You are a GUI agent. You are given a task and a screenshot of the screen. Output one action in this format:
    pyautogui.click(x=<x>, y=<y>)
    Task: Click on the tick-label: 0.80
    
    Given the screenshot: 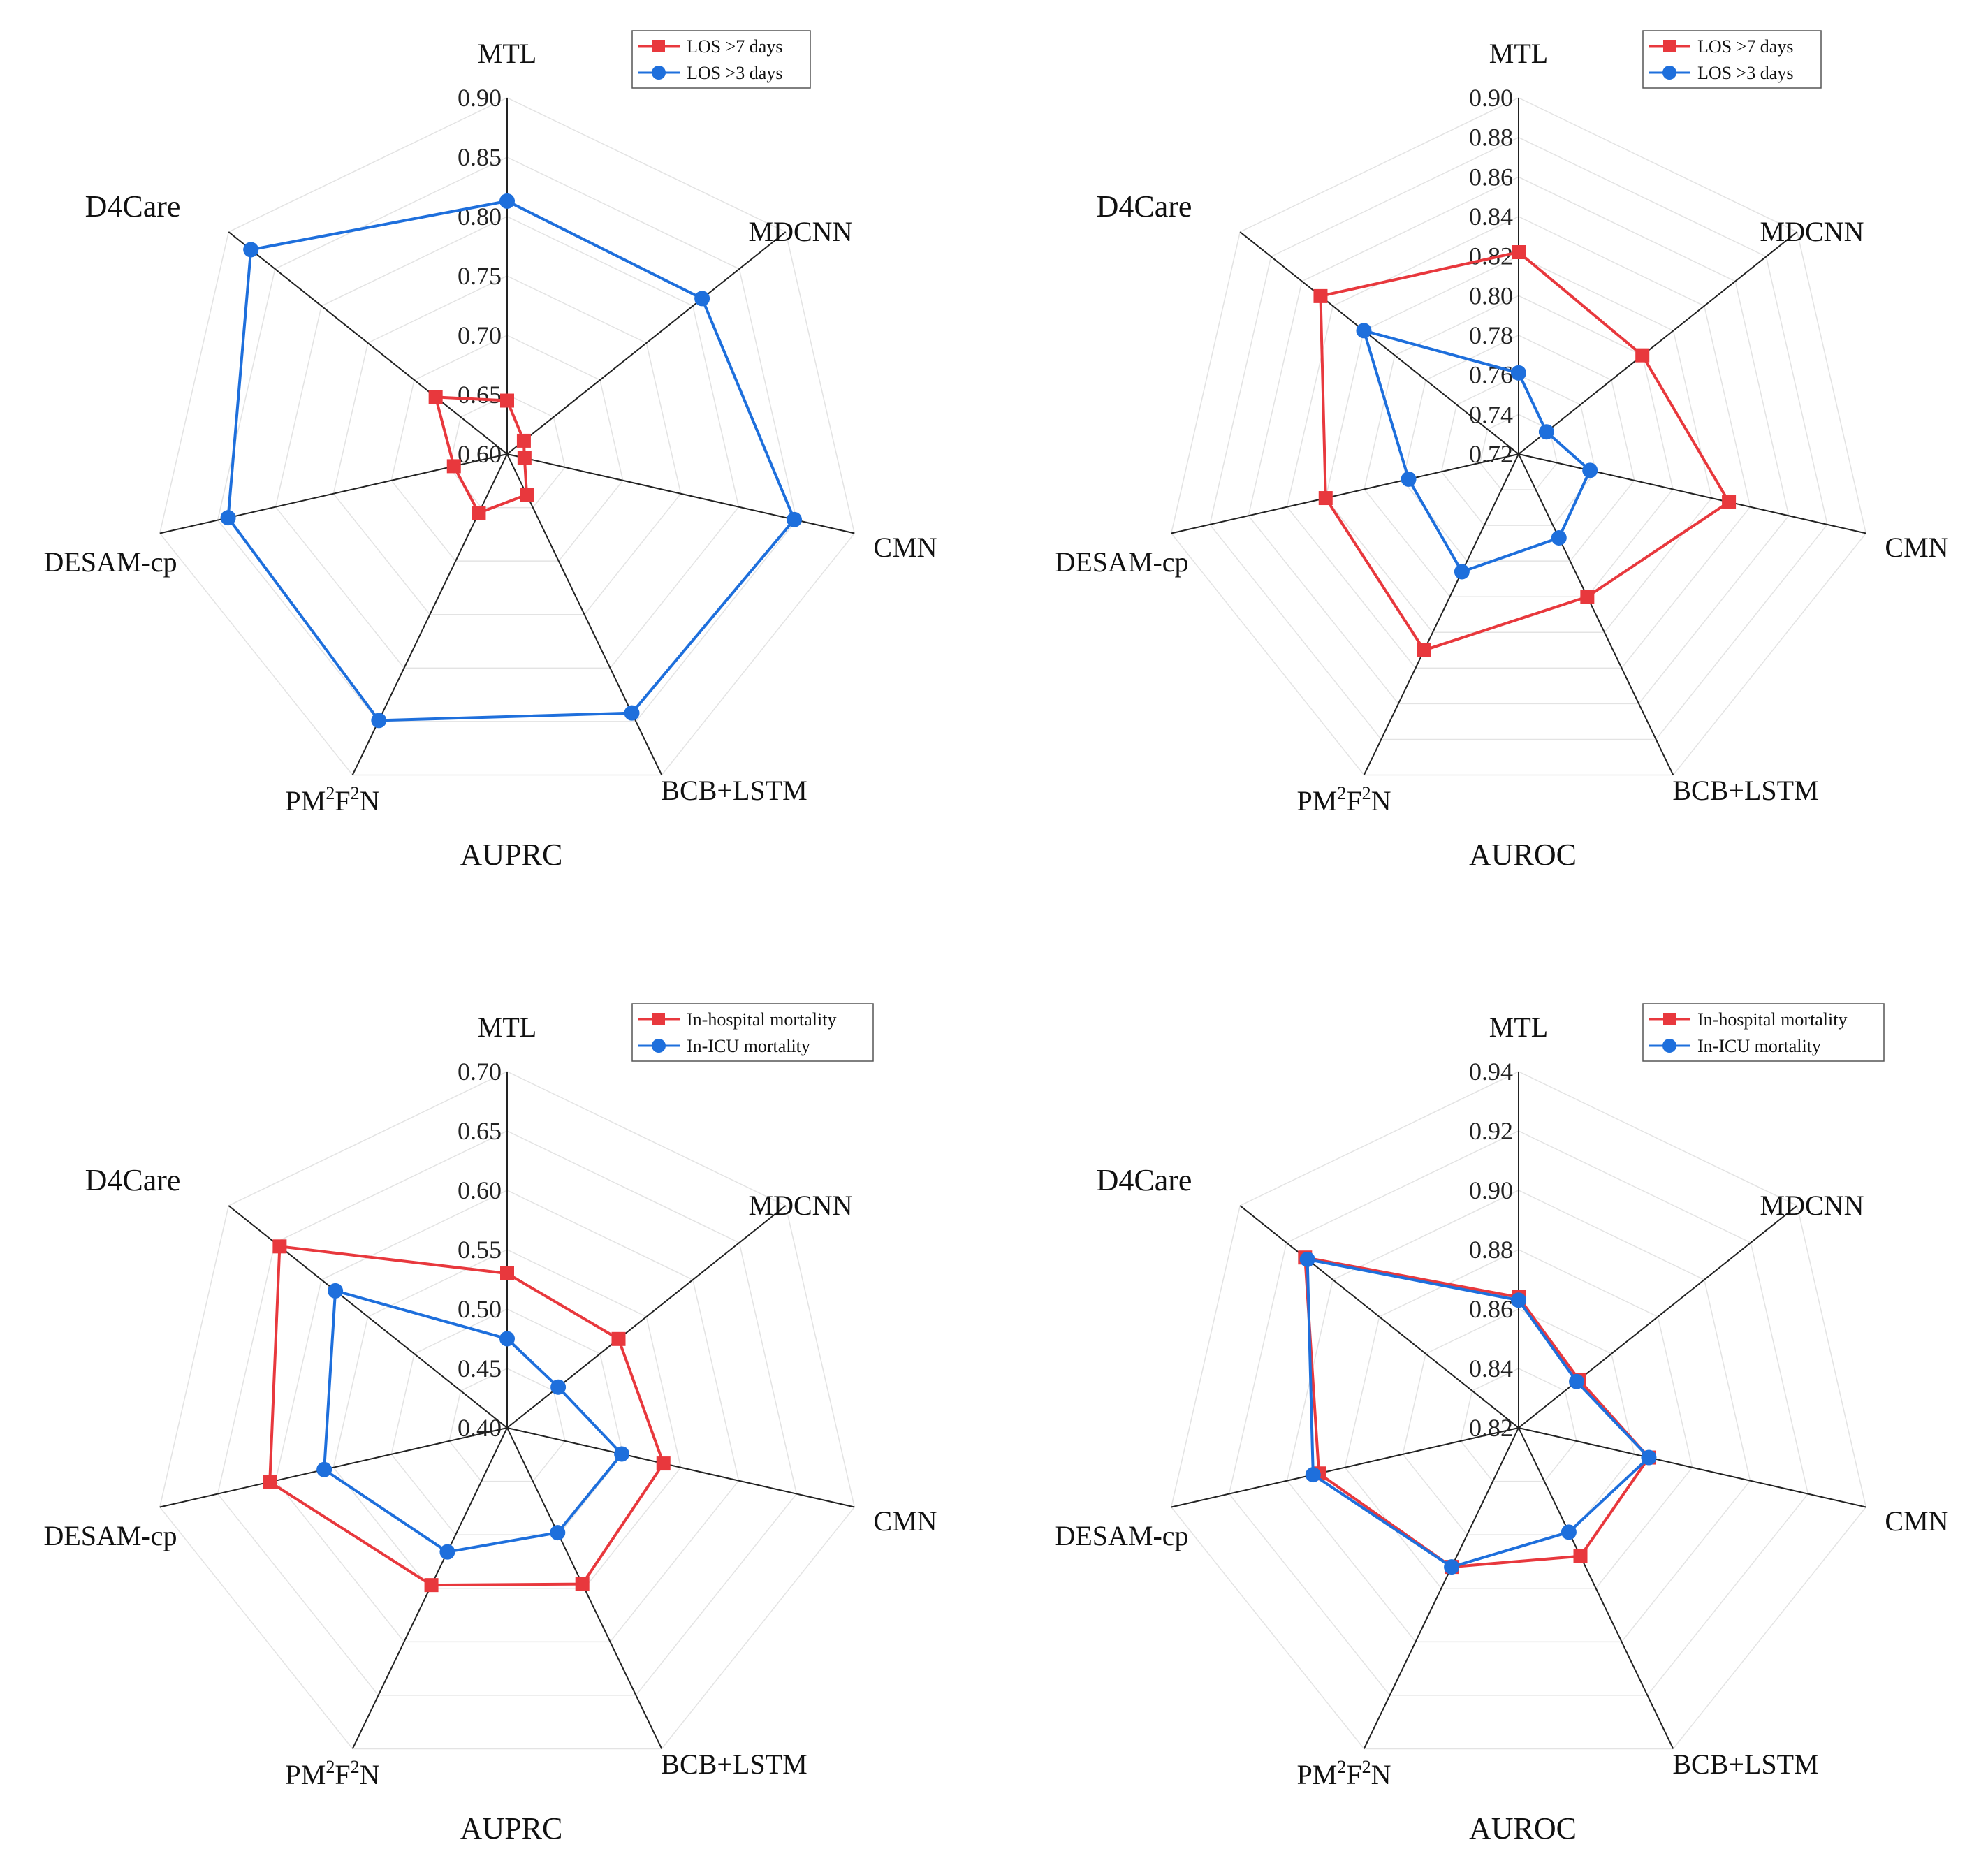 What is the action you would take?
    pyautogui.click(x=1491, y=295)
    